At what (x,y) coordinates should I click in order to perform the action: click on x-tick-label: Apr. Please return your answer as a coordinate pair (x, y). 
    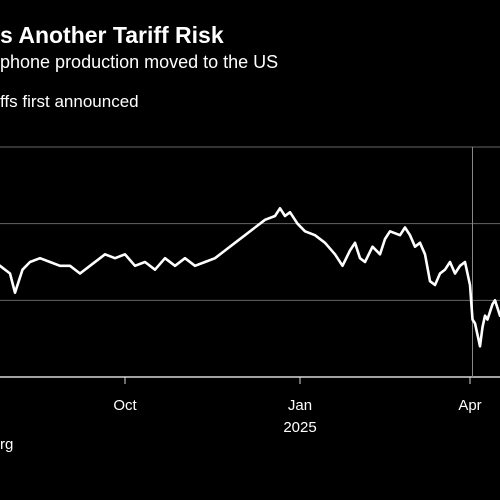
    Looking at the image, I should click on (469, 405).